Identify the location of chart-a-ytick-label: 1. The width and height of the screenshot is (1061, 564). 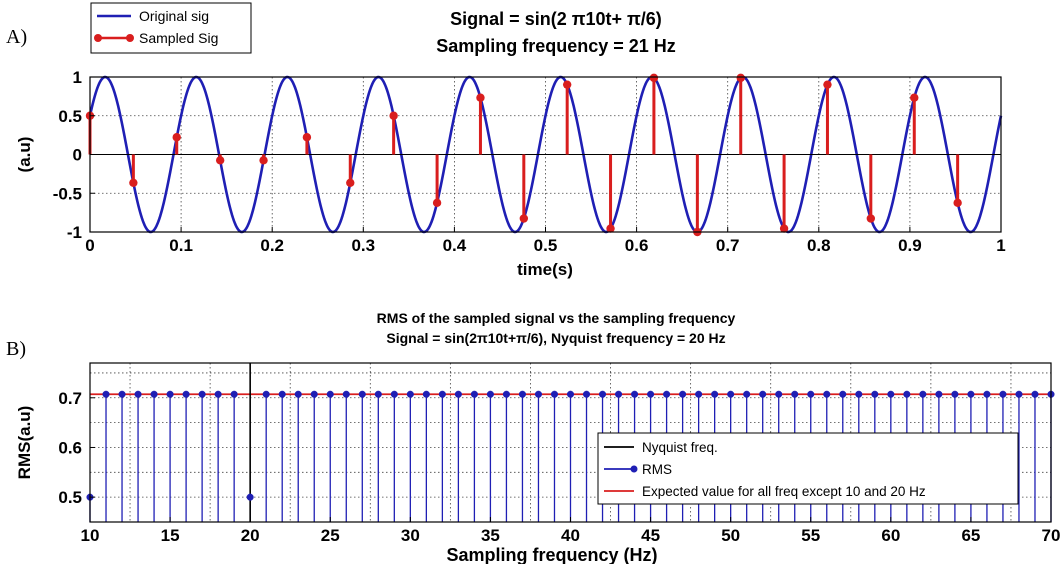
(77, 77).